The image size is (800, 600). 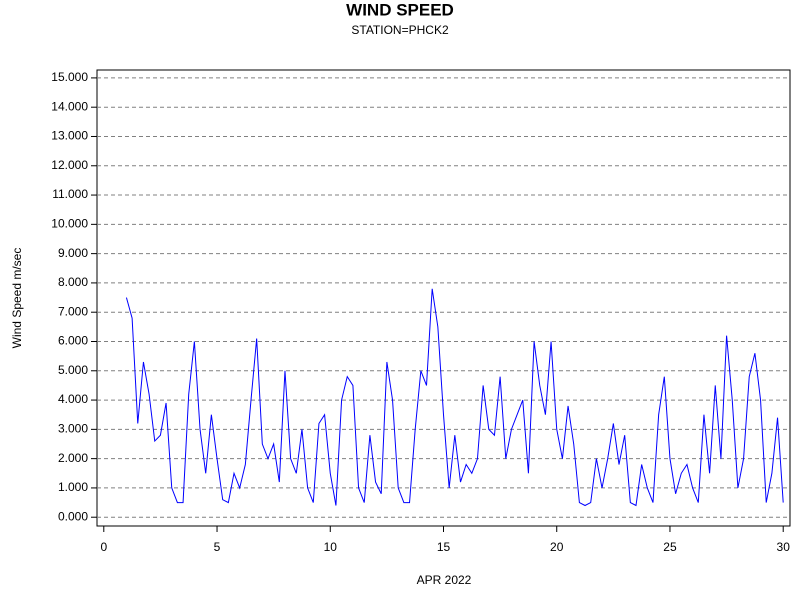 What do you see at coordinates (784, 547) in the screenshot?
I see `x-tick-label: 30` at bounding box center [784, 547].